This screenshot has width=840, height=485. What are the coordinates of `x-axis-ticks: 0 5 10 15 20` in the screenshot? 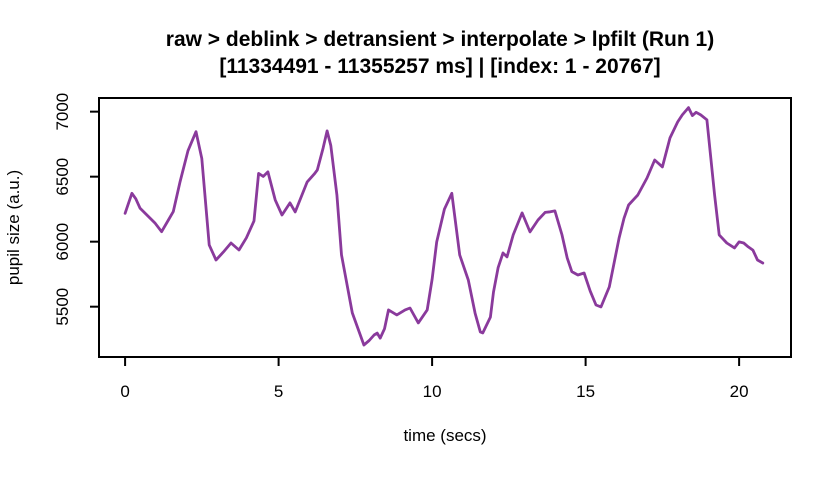 It's located at (434, 379).